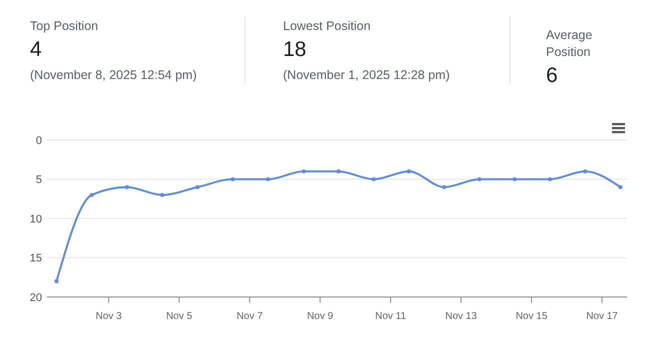 The width and height of the screenshot is (665, 347). Describe the element at coordinates (461, 316) in the screenshot. I see `x-tick-label: Nov 13` at that location.